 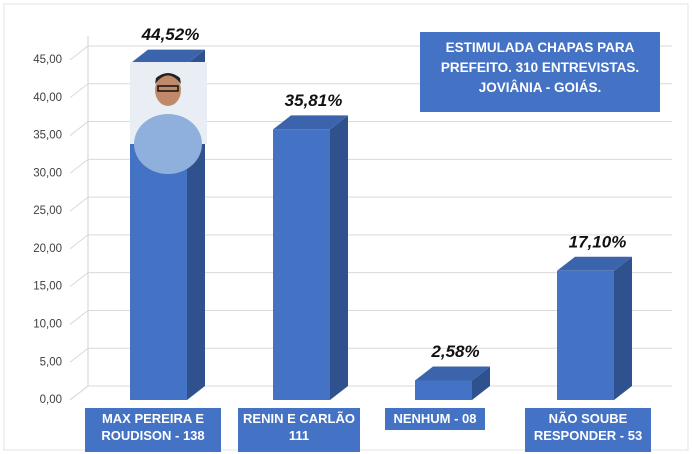 What do you see at coordinates (47, 211) in the screenshot?
I see `y-tick-label: 25,00` at bounding box center [47, 211].